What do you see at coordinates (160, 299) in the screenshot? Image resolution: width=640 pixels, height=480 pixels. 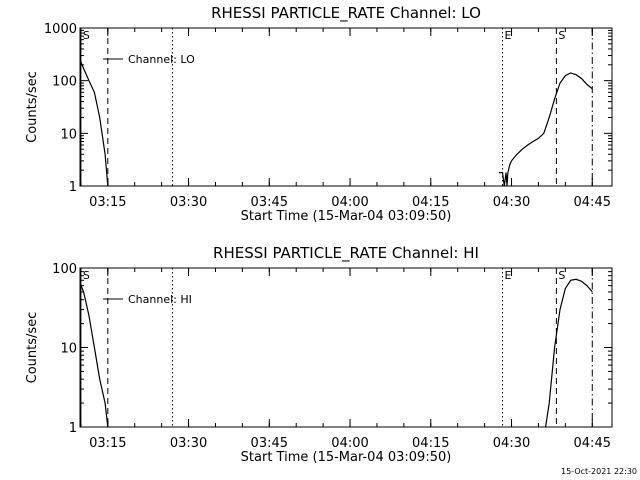 I see `legend-entry: Channel: HI` at bounding box center [160, 299].